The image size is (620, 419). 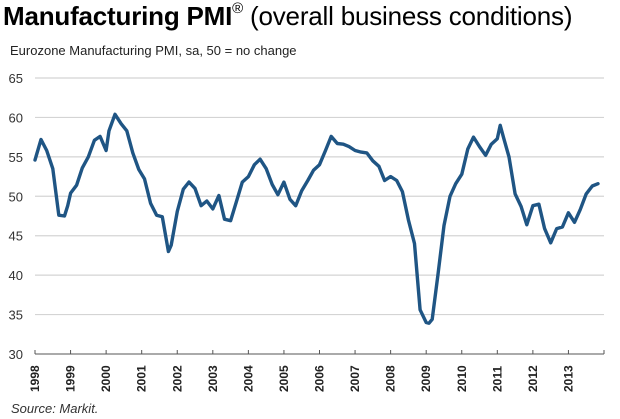 What do you see at coordinates (248, 378) in the screenshot?
I see `x-tick-label: 2004` at bounding box center [248, 378].